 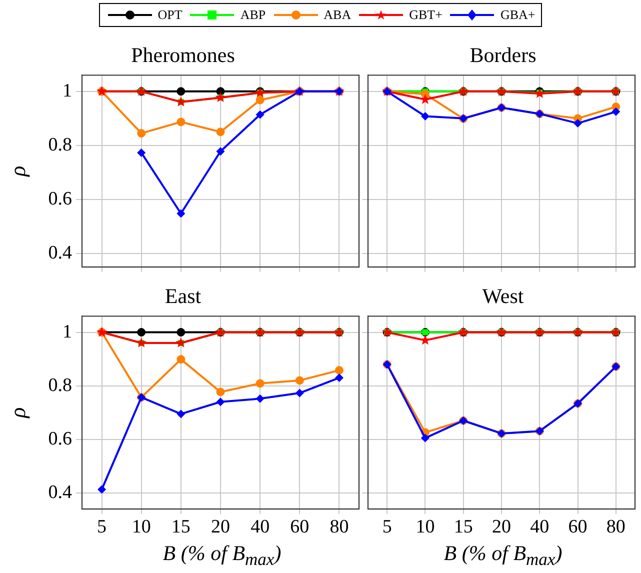 I want to click on legend-label: OPT, so click(x=170, y=15).